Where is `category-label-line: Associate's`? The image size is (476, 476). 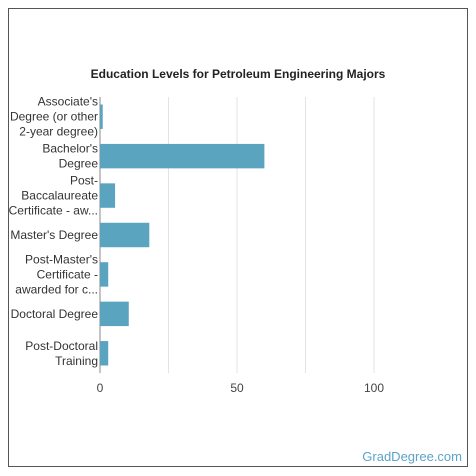
category-label-line: Associate's is located at coordinates (68, 102).